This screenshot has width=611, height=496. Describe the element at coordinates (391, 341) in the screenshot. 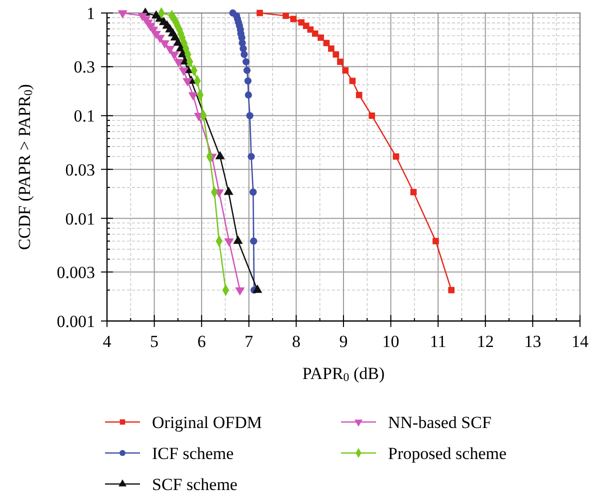

I see `x-tick-label: 10` at that location.